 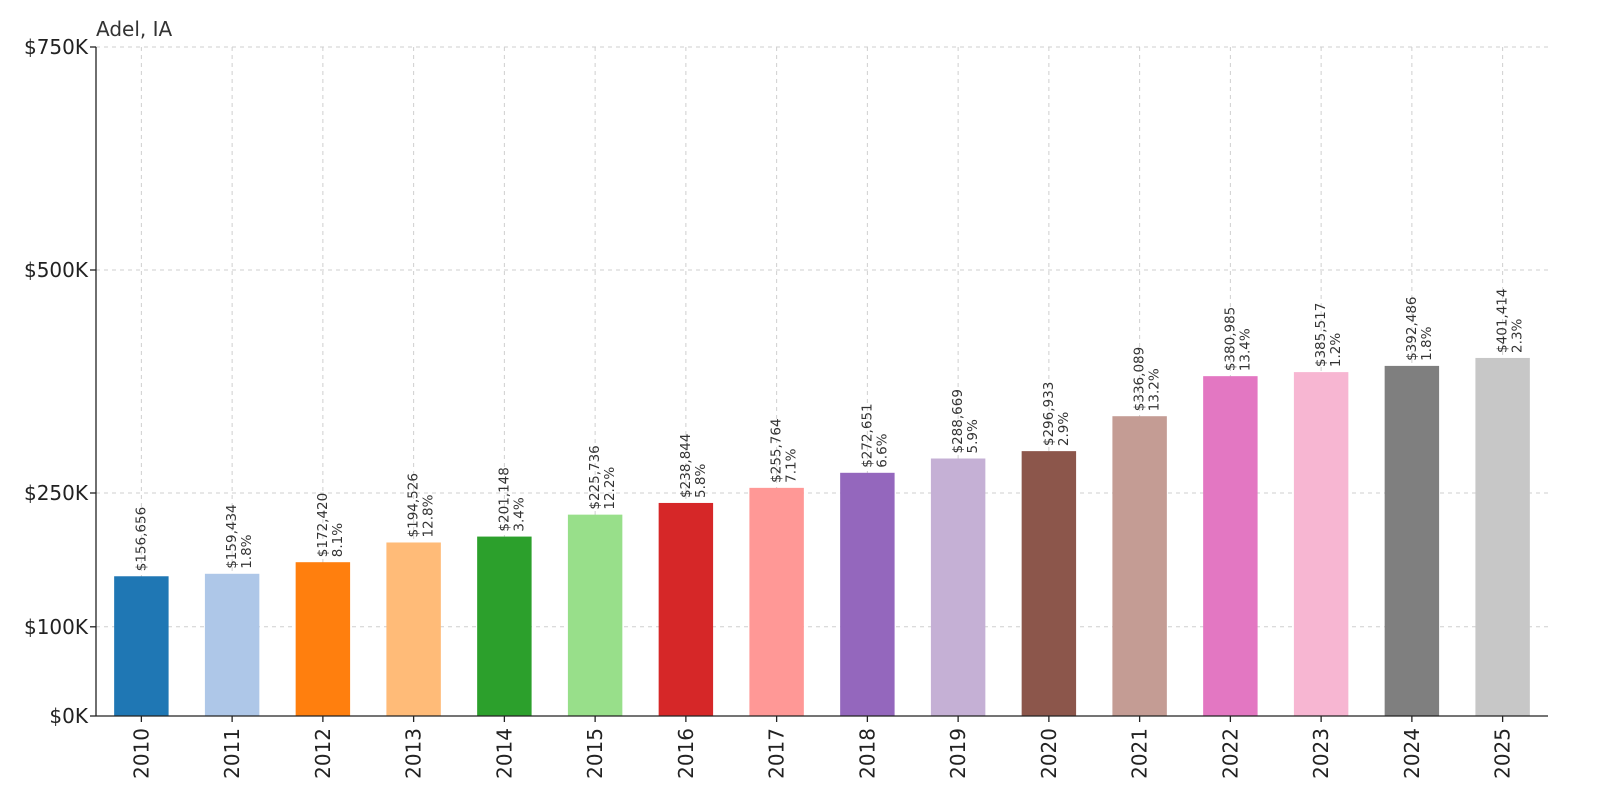 What do you see at coordinates (610, 488) in the screenshot?
I see `change-label: 12.2%` at bounding box center [610, 488].